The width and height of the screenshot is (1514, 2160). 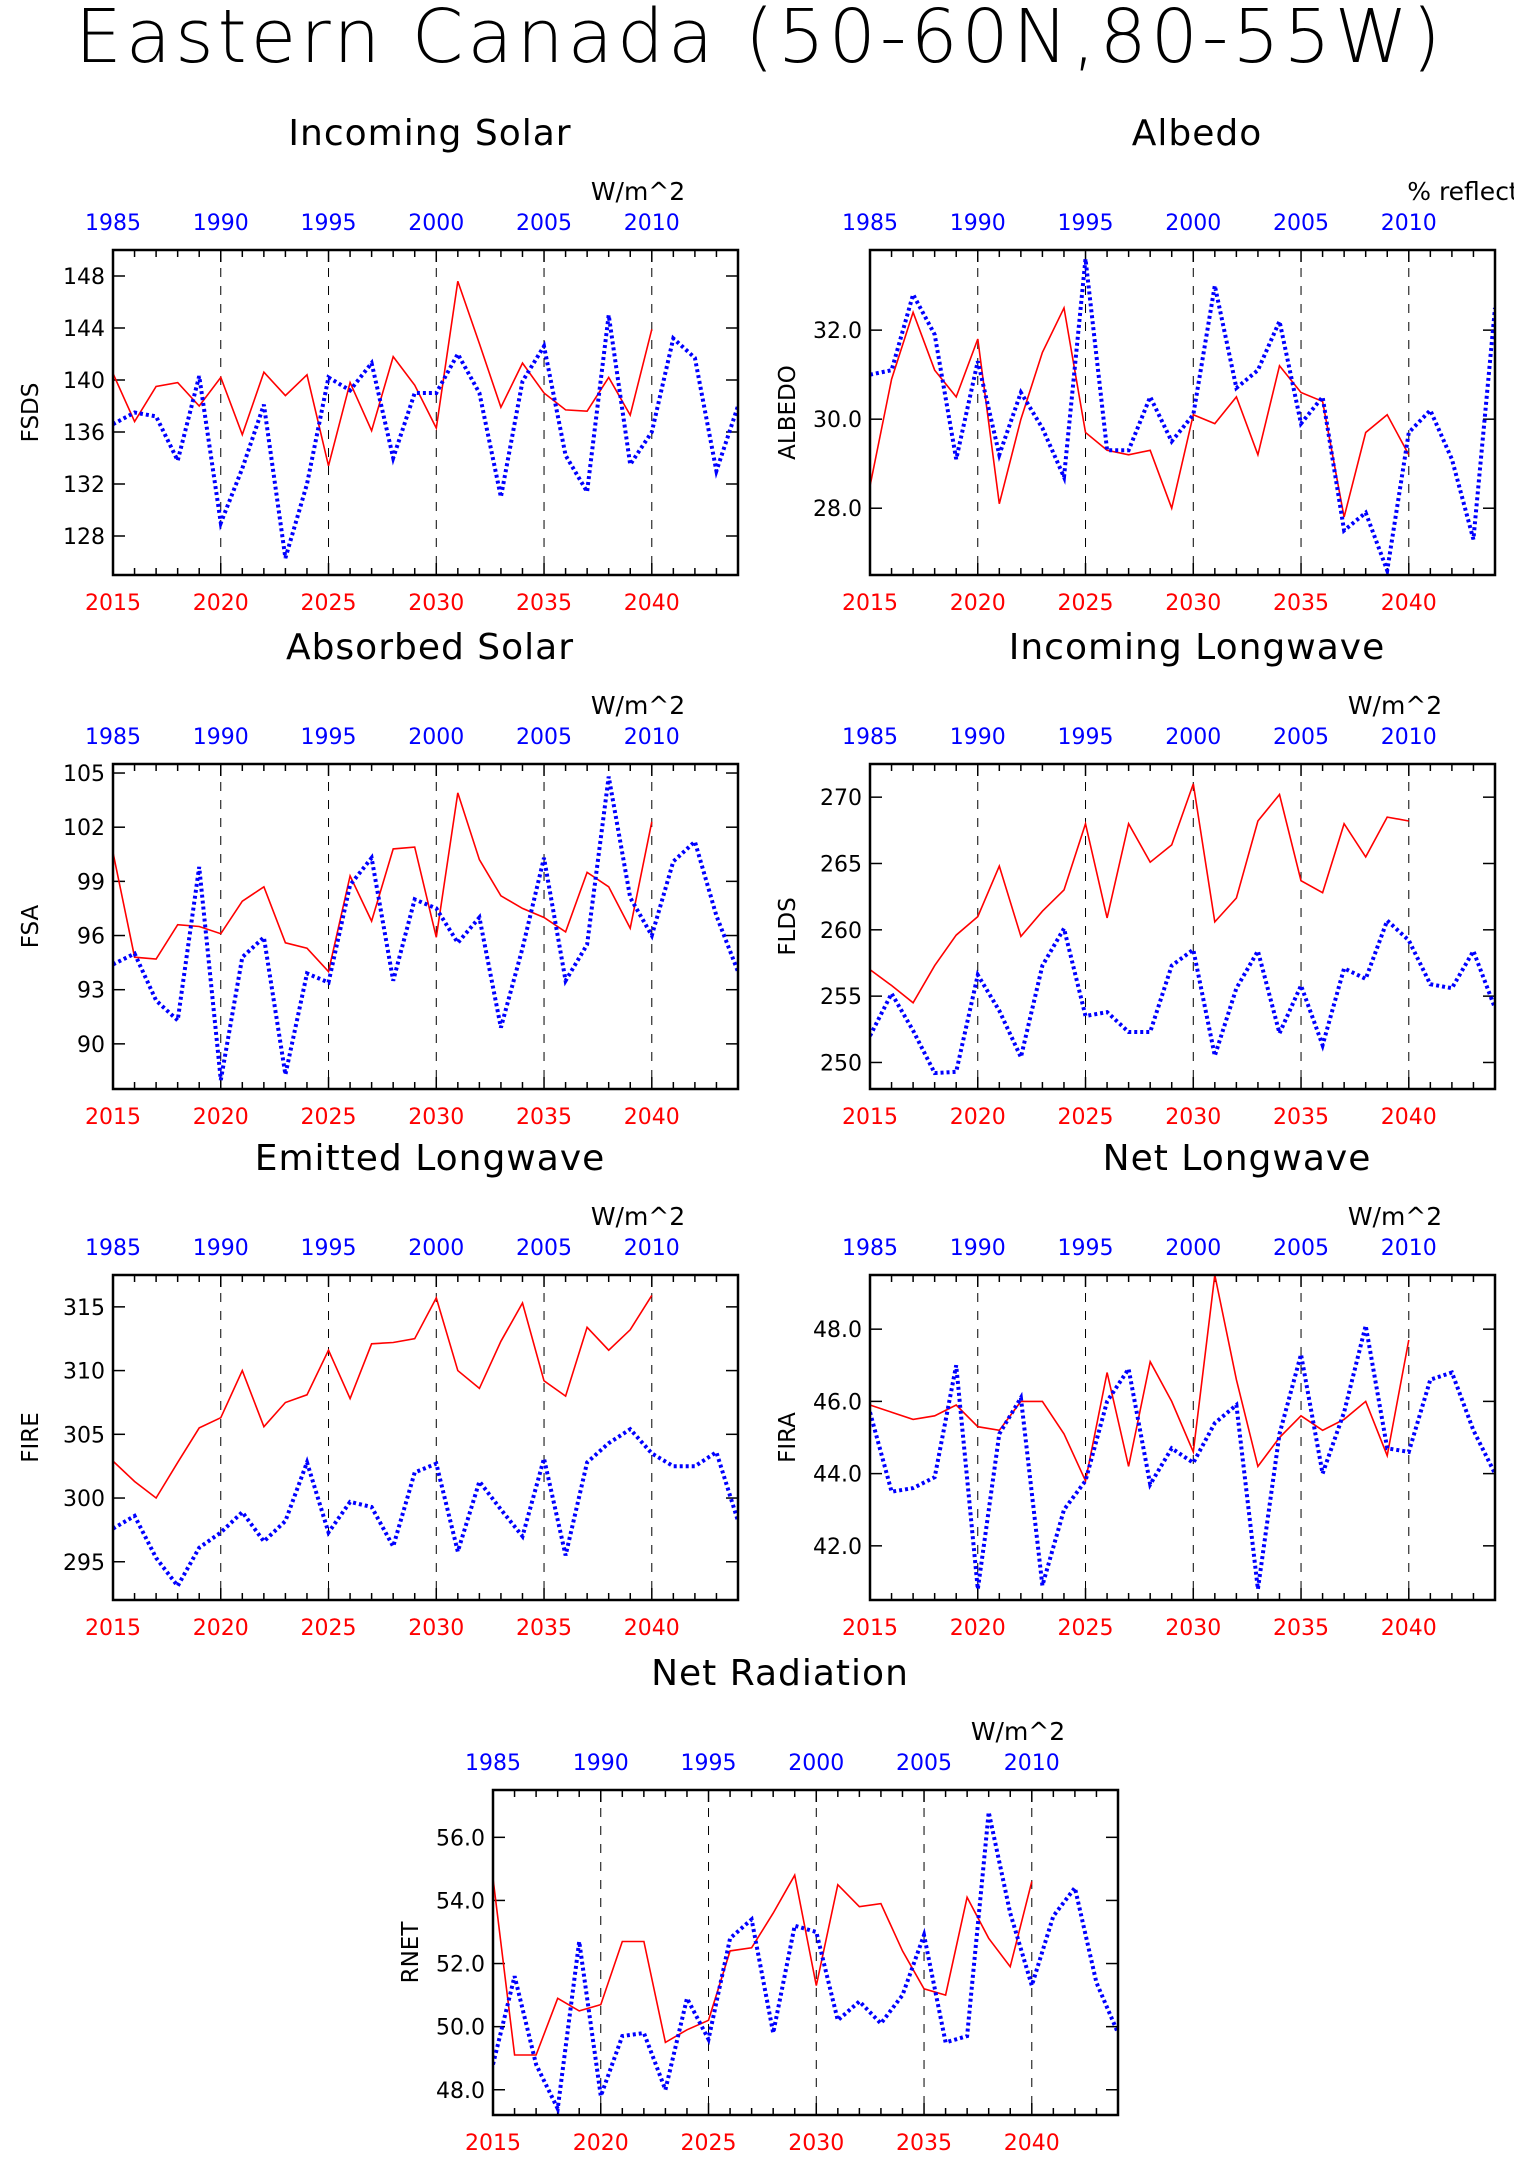 What do you see at coordinates (460, 2028) in the screenshot?
I see `y-tick-label: 50.0` at bounding box center [460, 2028].